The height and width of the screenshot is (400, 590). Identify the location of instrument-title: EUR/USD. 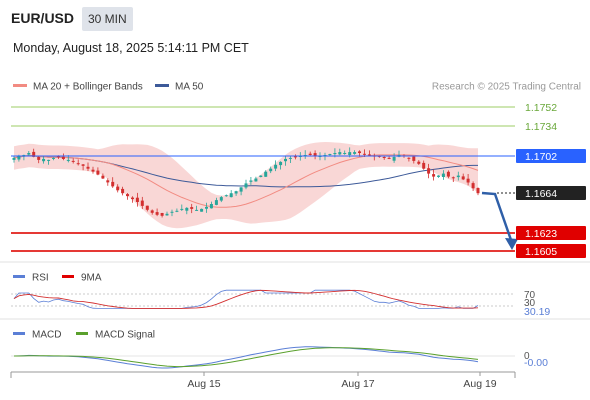
(43, 18).